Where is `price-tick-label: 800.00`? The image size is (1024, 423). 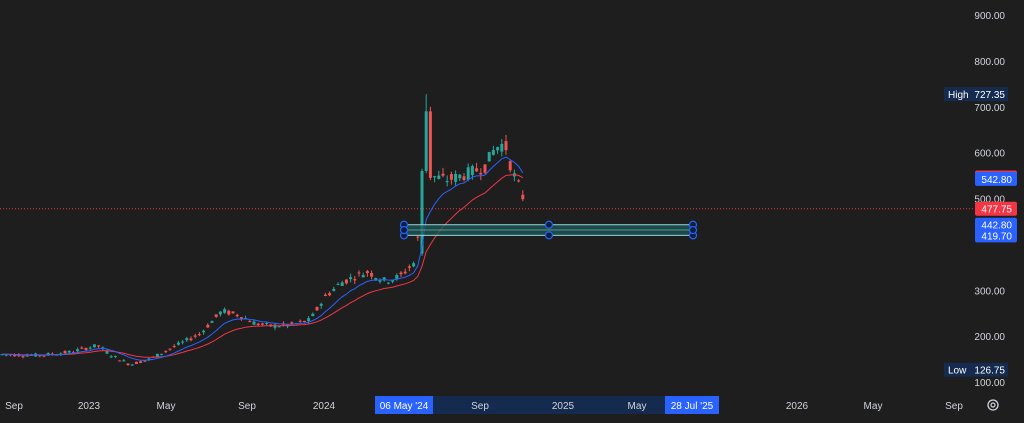
price-tick-label: 800.00 is located at coordinates (989, 62).